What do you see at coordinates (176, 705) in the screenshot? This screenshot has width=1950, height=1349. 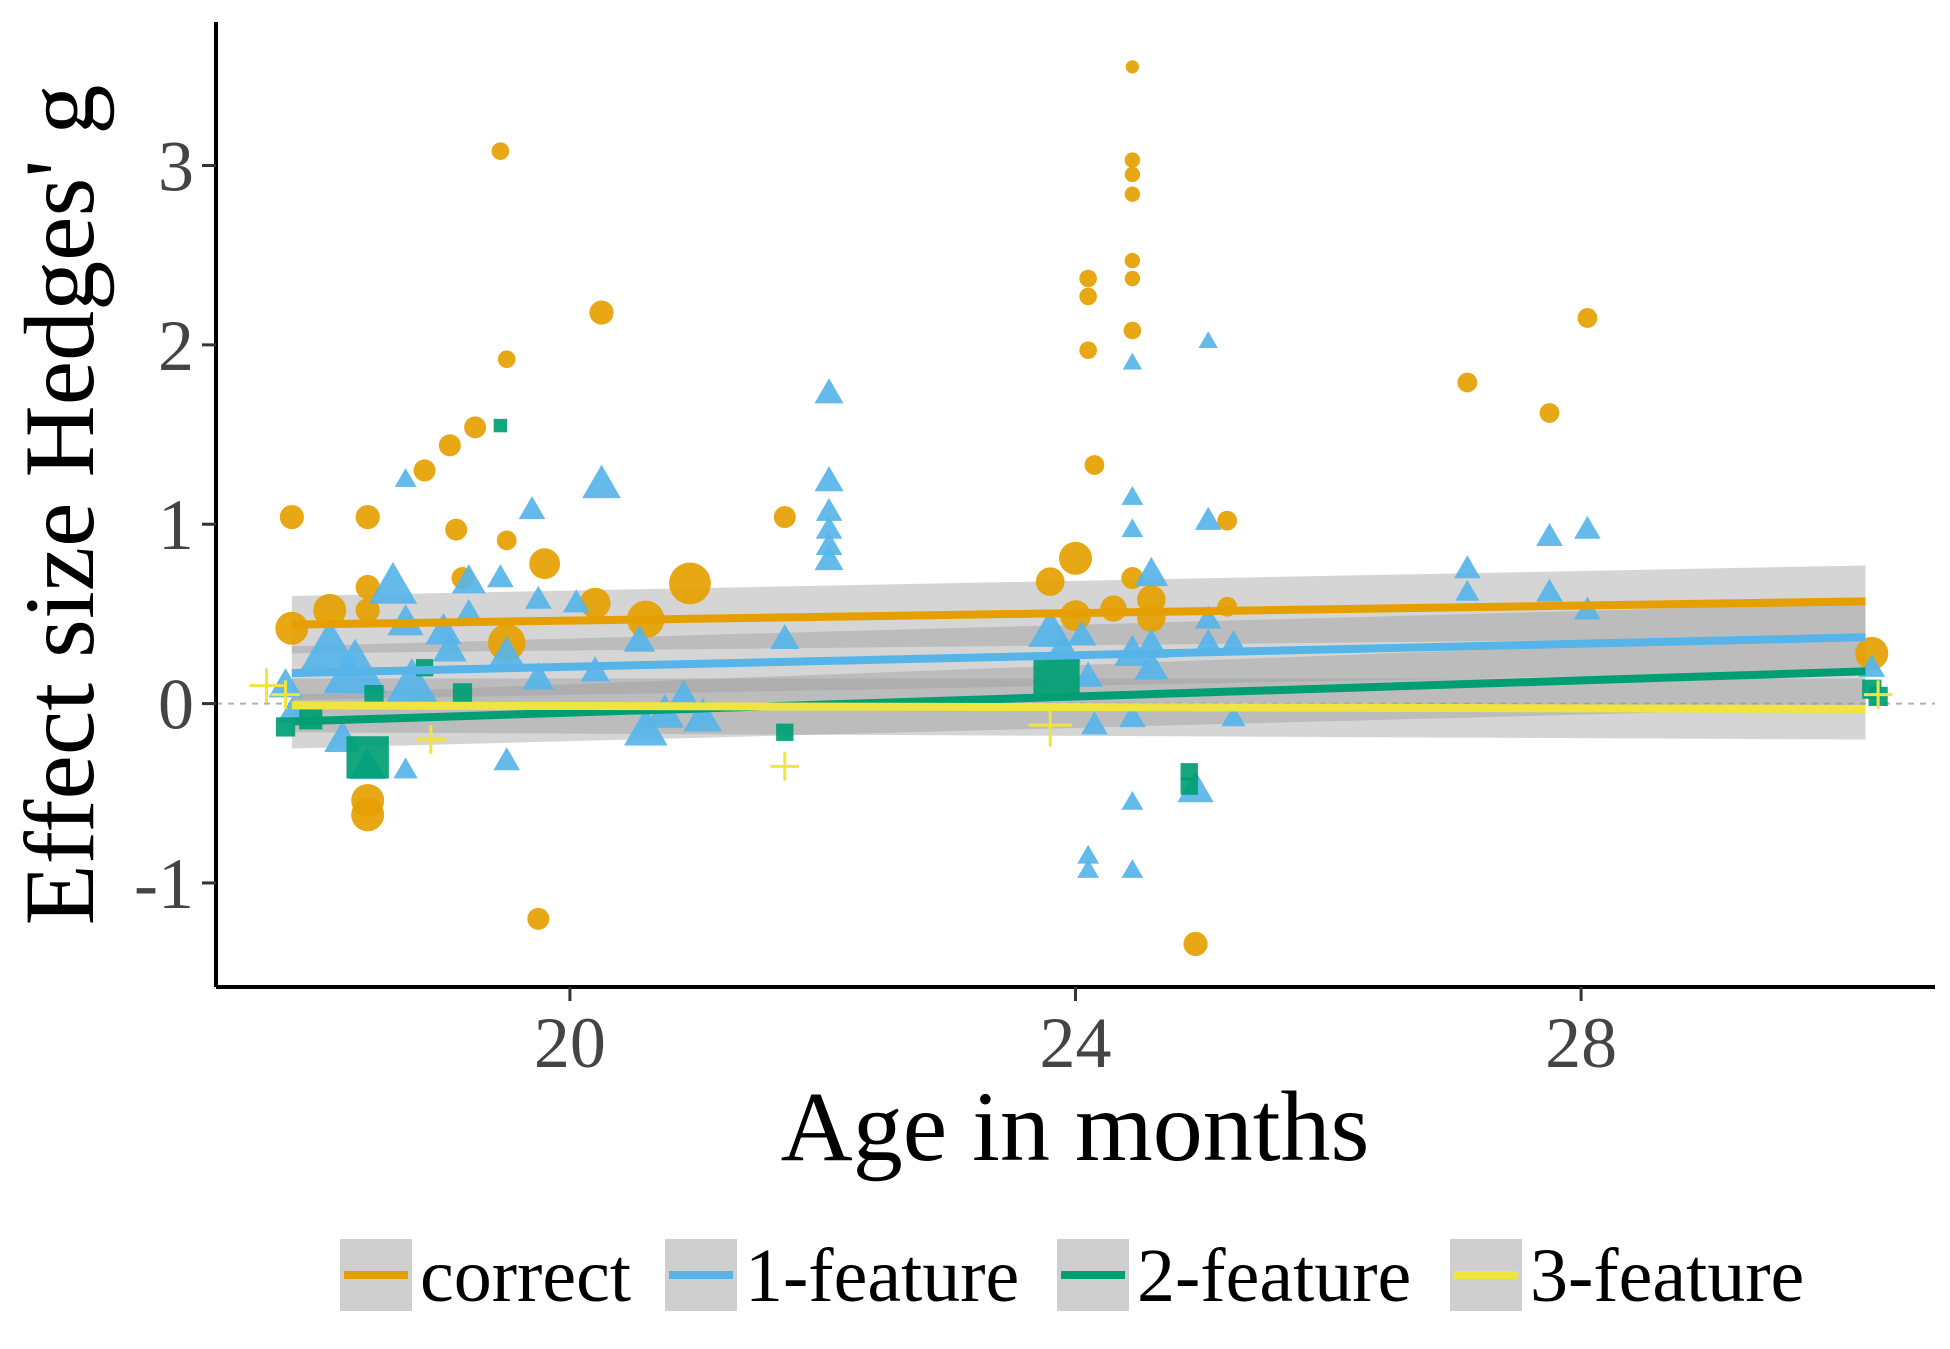 I see `y-tick-label: 0` at bounding box center [176, 705].